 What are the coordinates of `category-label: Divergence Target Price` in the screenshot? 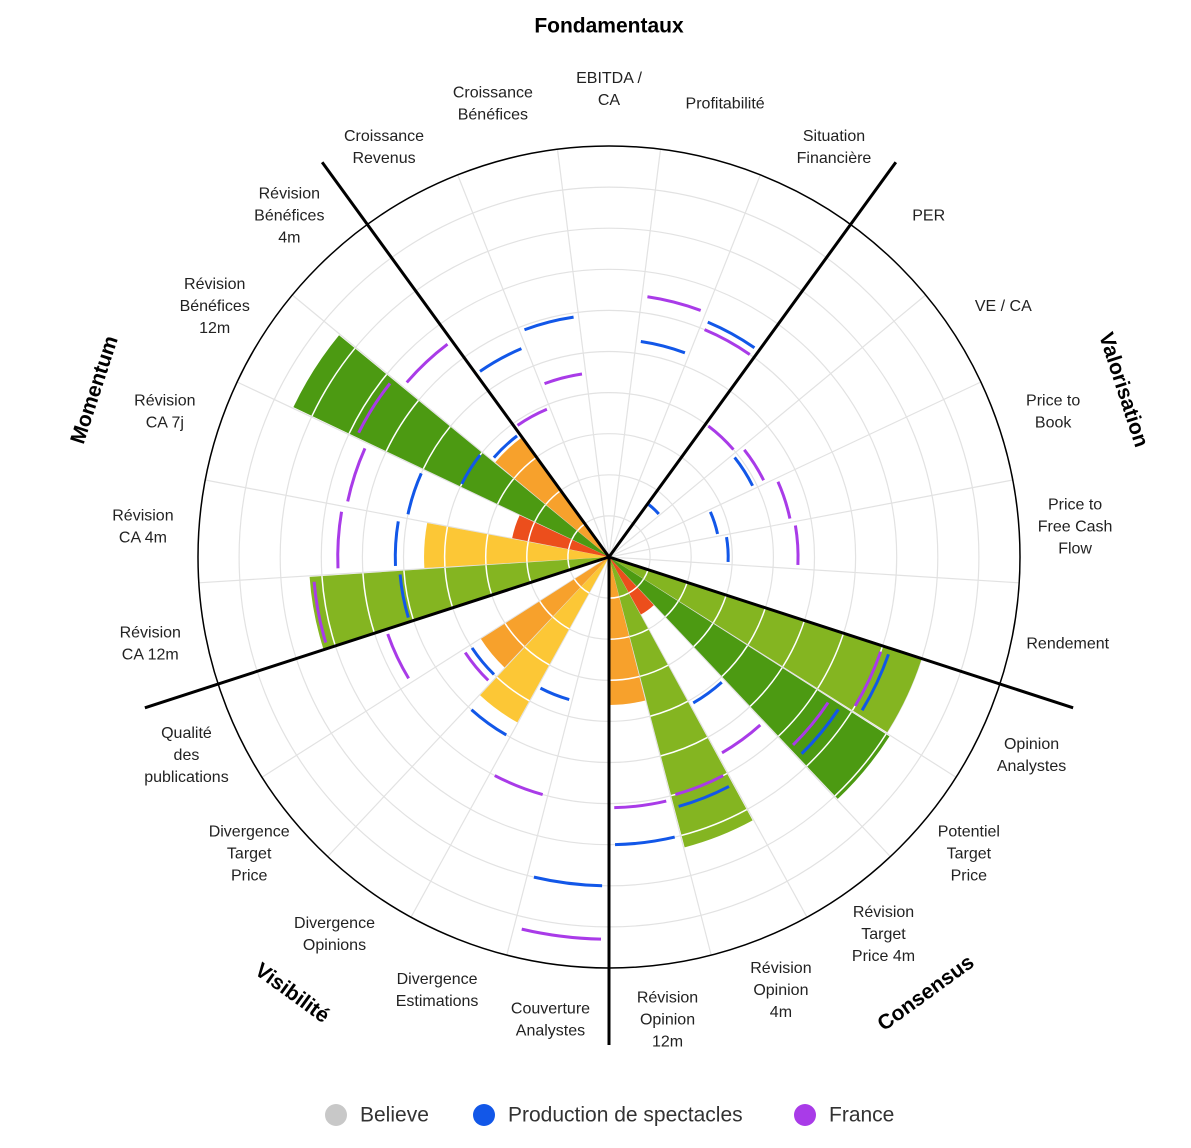 It's located at (249, 854).